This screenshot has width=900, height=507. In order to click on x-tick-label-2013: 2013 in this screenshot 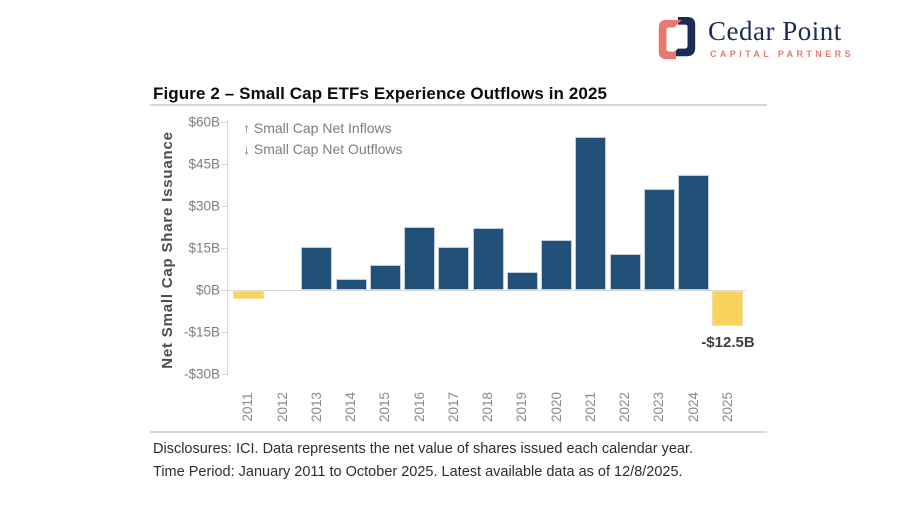, I will do `click(316, 407)`.